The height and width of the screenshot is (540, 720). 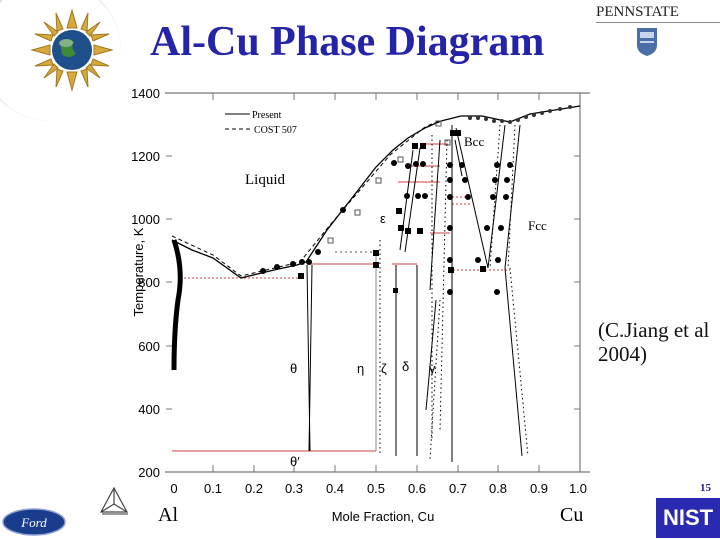 What do you see at coordinates (293, 368) in the screenshot?
I see `phase-label-theta: θ` at bounding box center [293, 368].